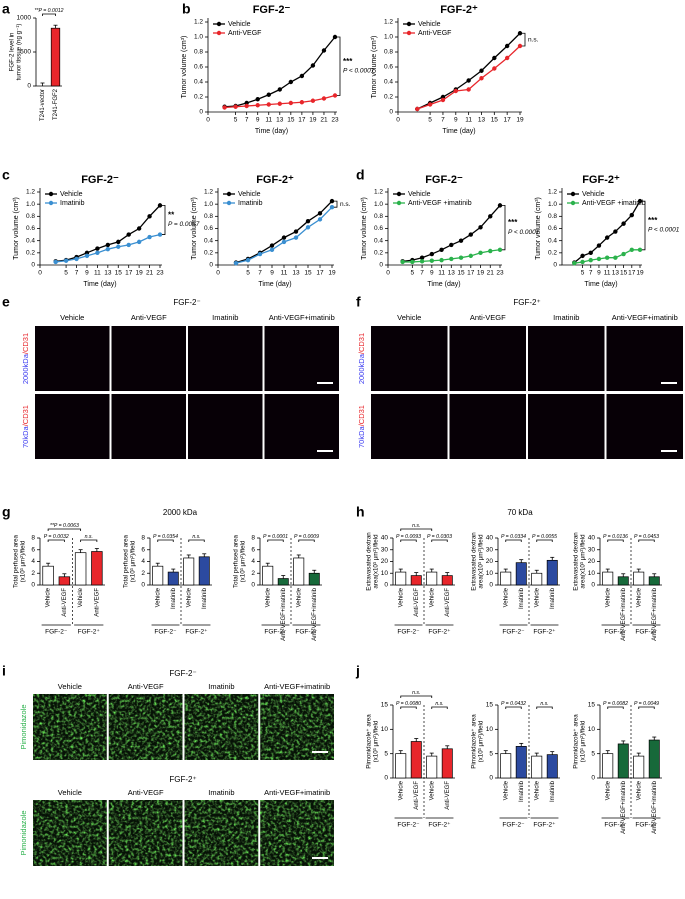  I want to click on y-tick-label: 0.8, so click(198, 52).